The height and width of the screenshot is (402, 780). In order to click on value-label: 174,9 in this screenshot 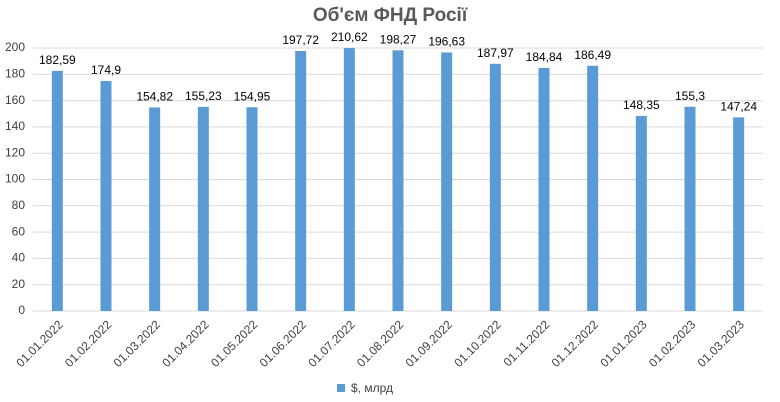, I will do `click(106, 70)`.